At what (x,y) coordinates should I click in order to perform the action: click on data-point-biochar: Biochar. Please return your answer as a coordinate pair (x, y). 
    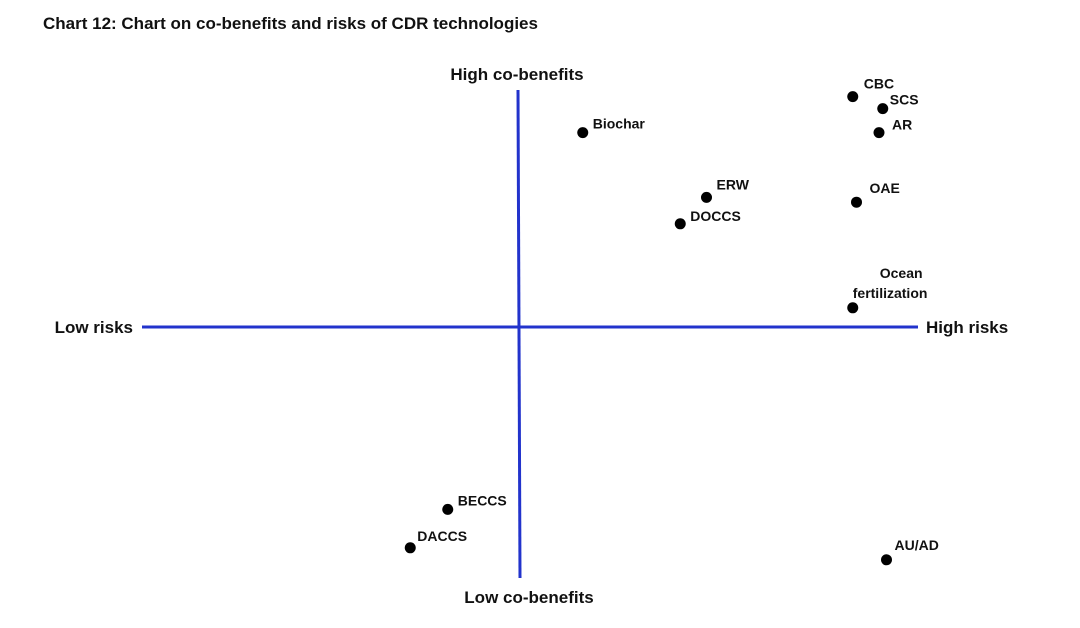
    Looking at the image, I should click on (611, 127).